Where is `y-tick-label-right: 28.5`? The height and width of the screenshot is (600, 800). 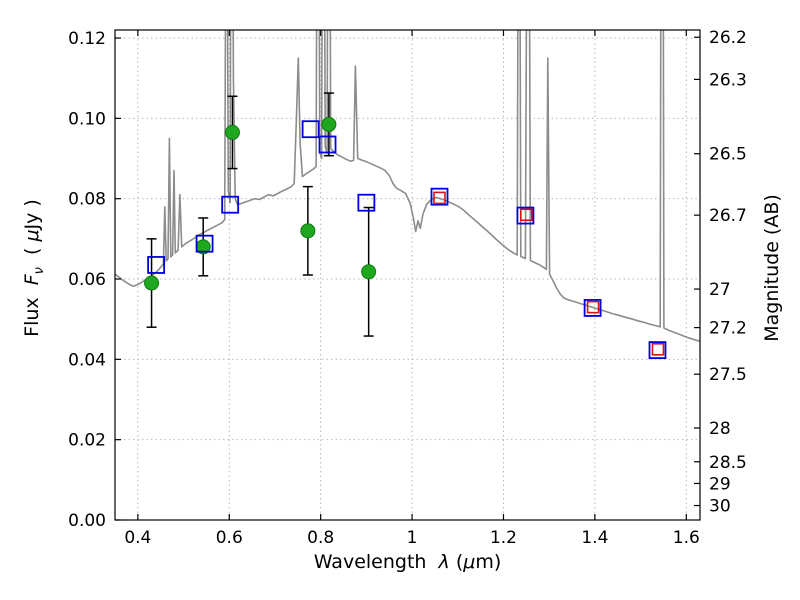
y-tick-label-right: 28.5 is located at coordinates (728, 463).